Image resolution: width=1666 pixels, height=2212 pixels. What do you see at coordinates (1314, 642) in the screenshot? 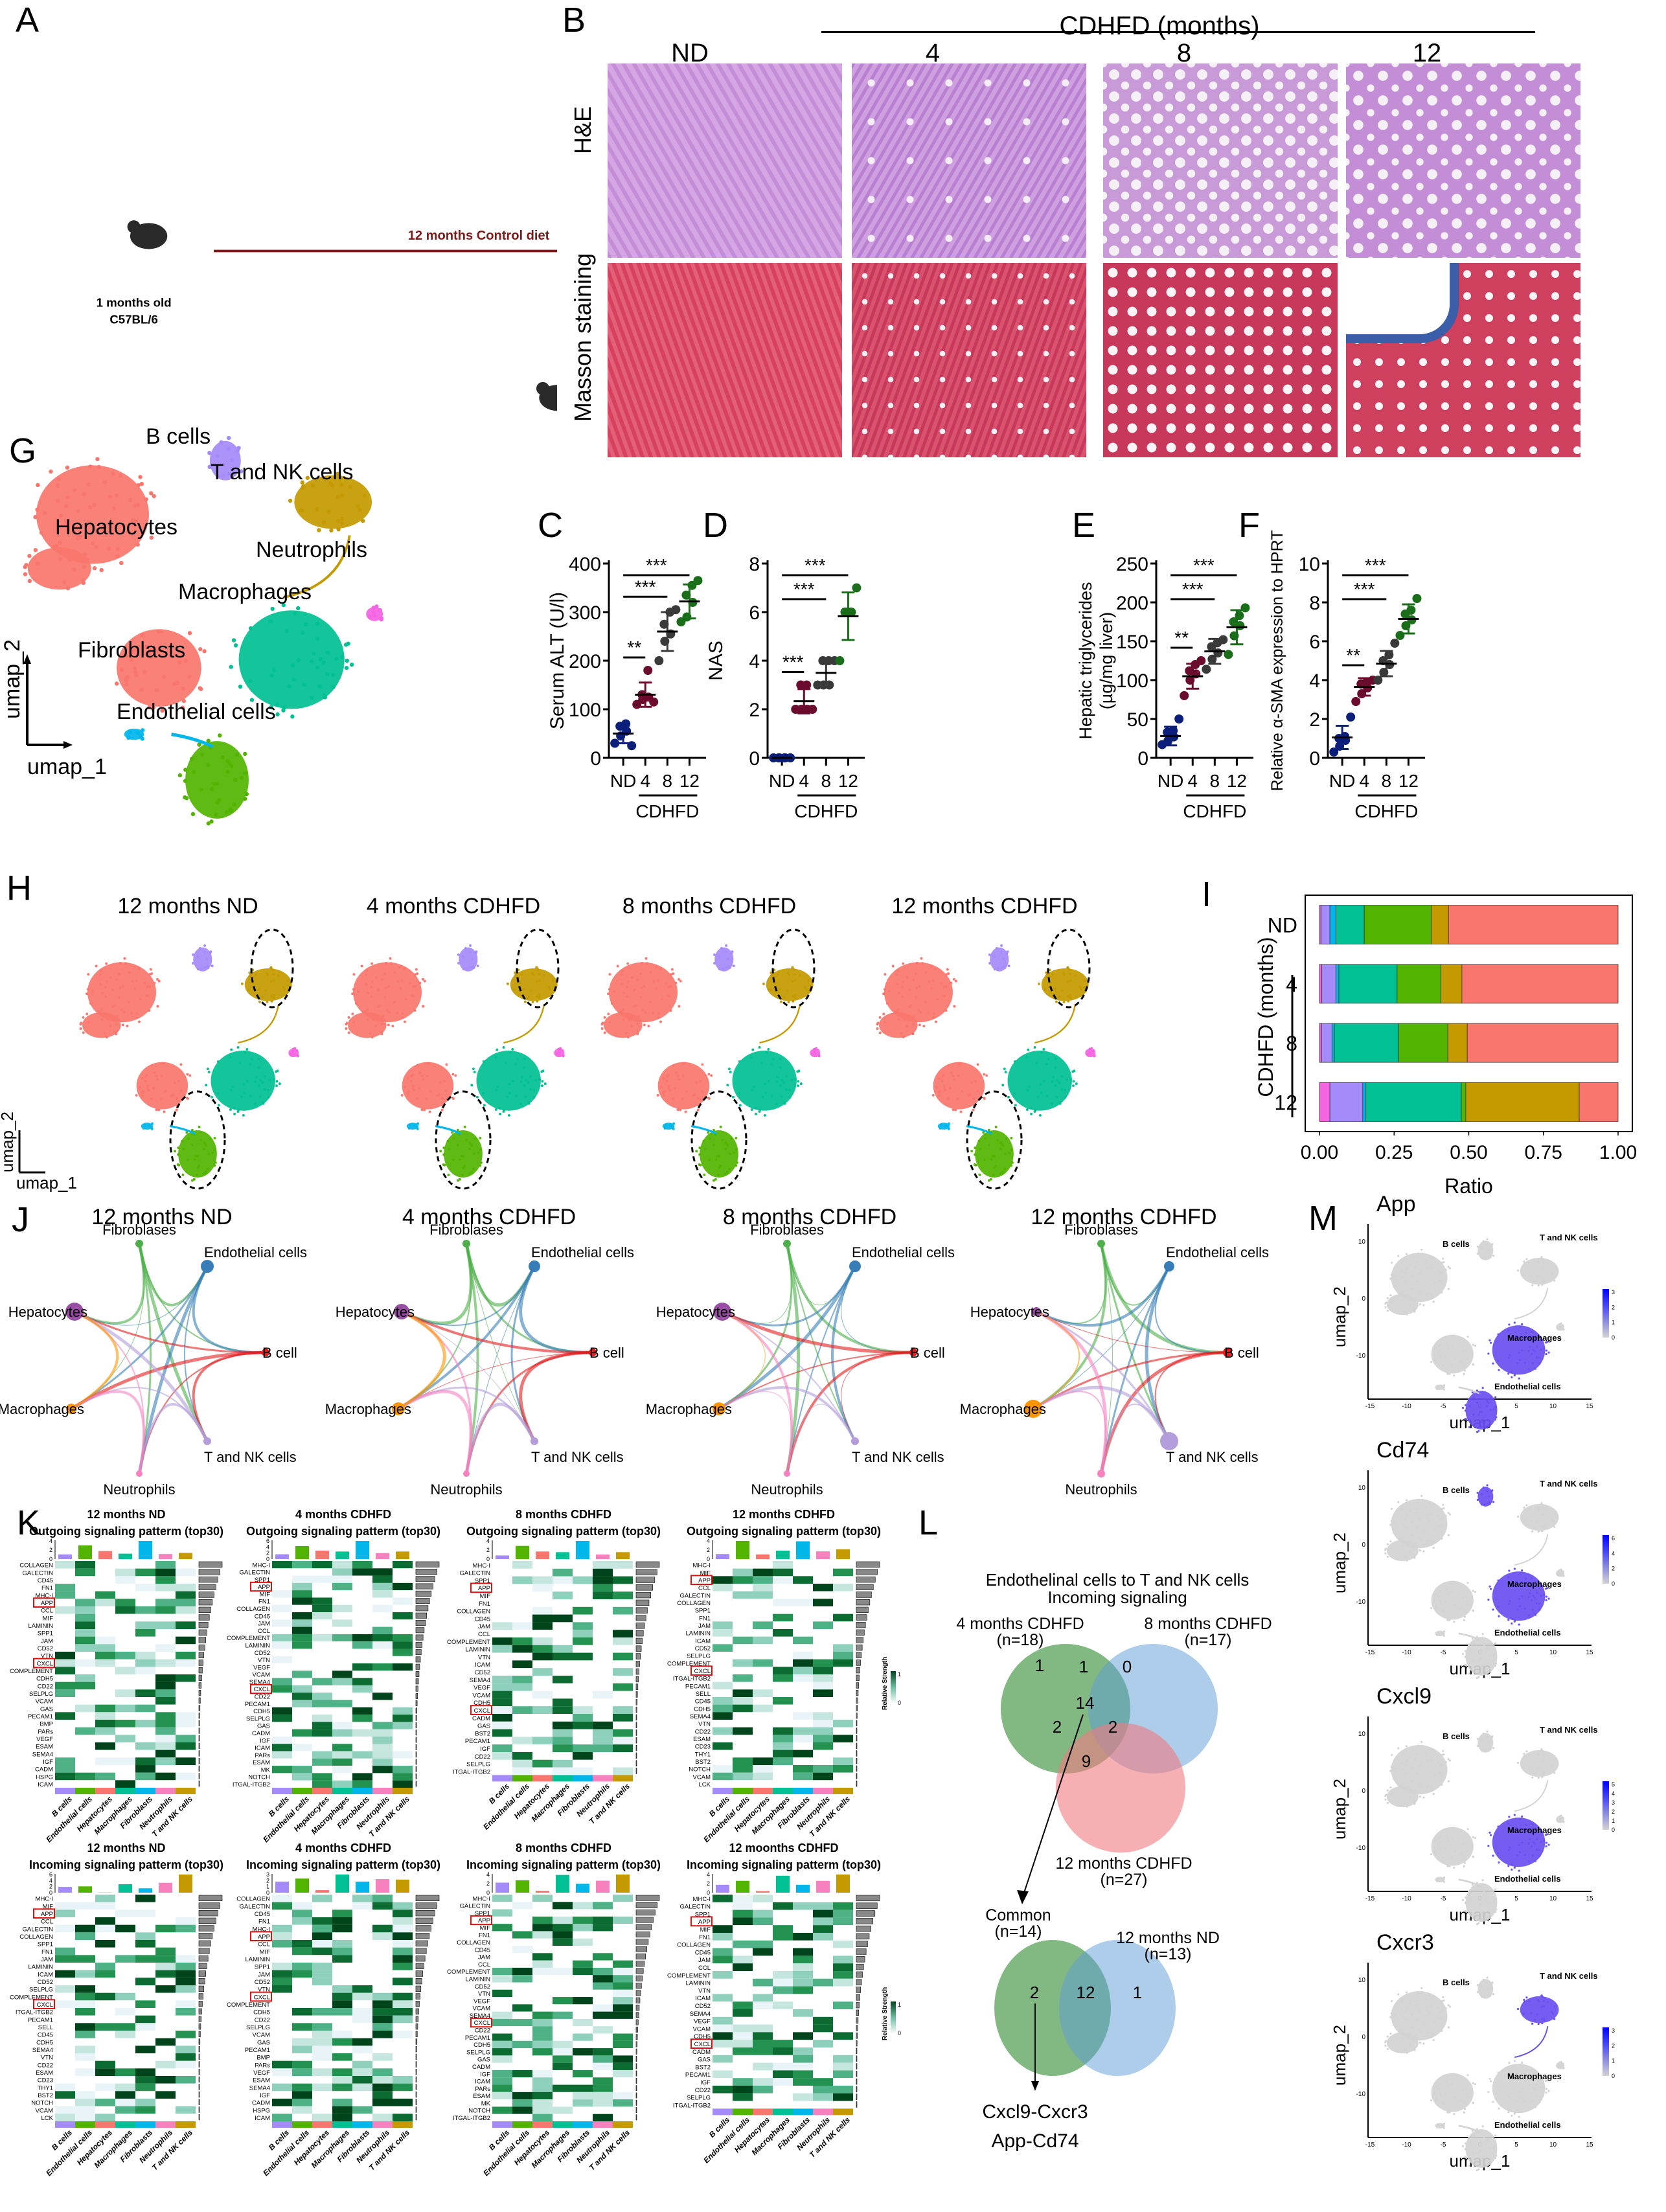
I see `y-tick-label: 6` at bounding box center [1314, 642].